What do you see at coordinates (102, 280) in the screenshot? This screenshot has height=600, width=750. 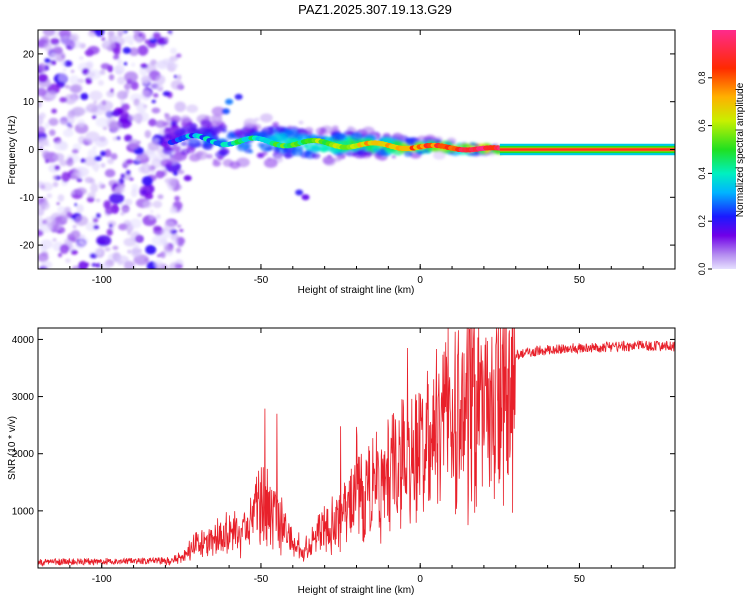 I see `spec-xtick-label: -100` at bounding box center [102, 280].